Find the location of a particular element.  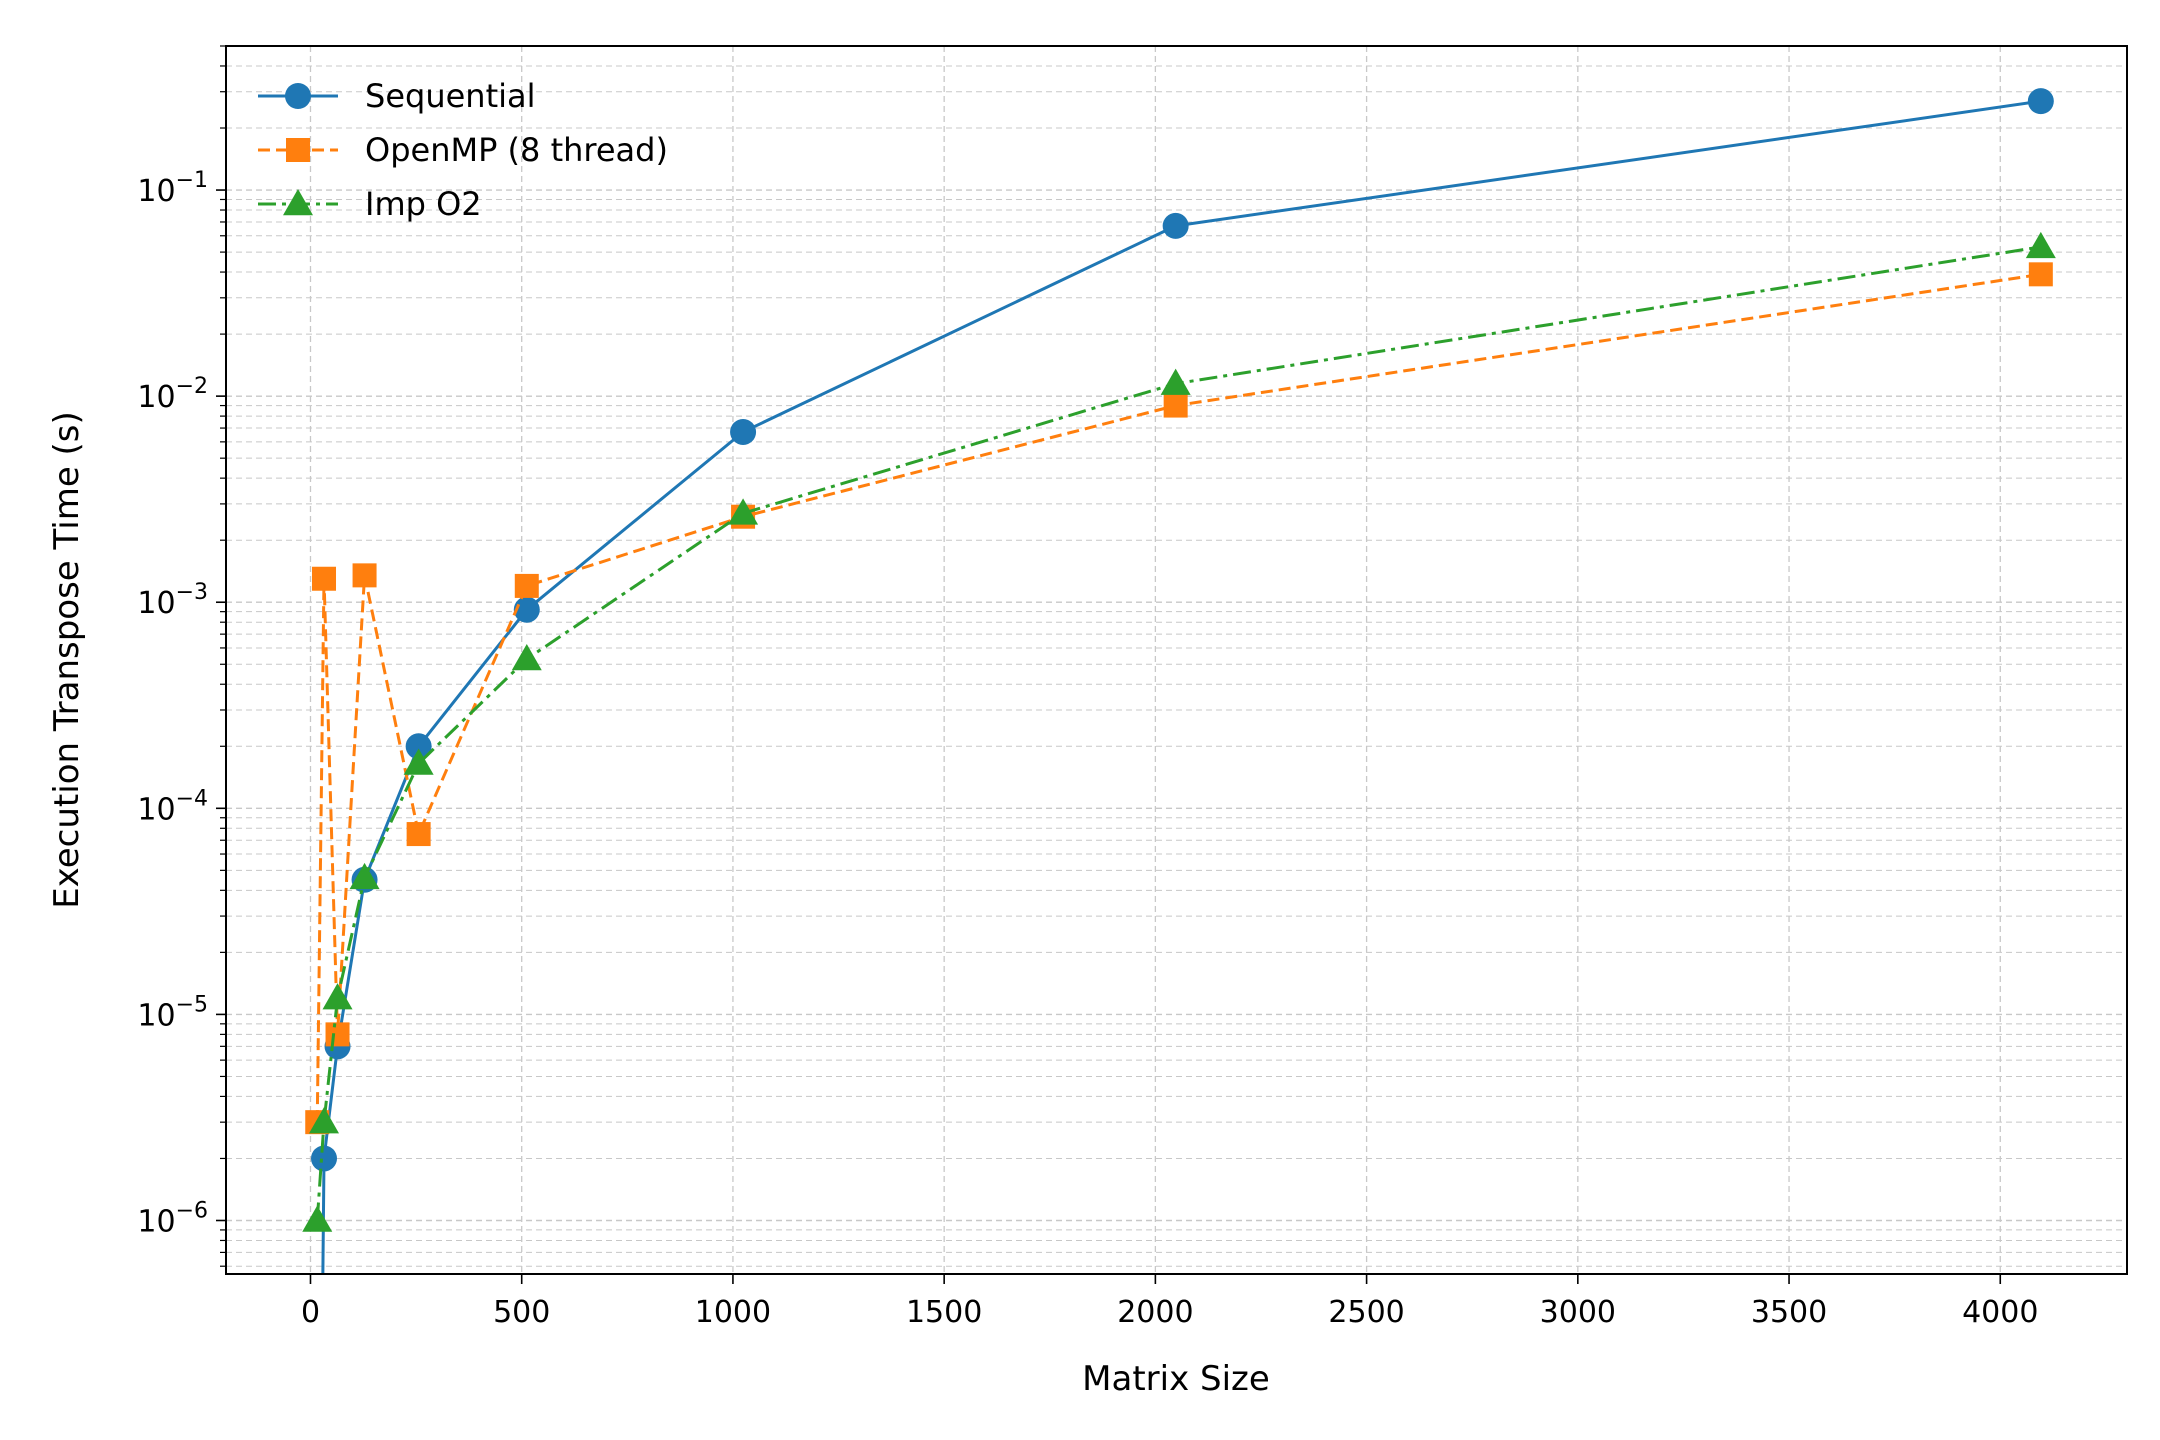

x-tick-label: 4000 is located at coordinates (2000, 1312).